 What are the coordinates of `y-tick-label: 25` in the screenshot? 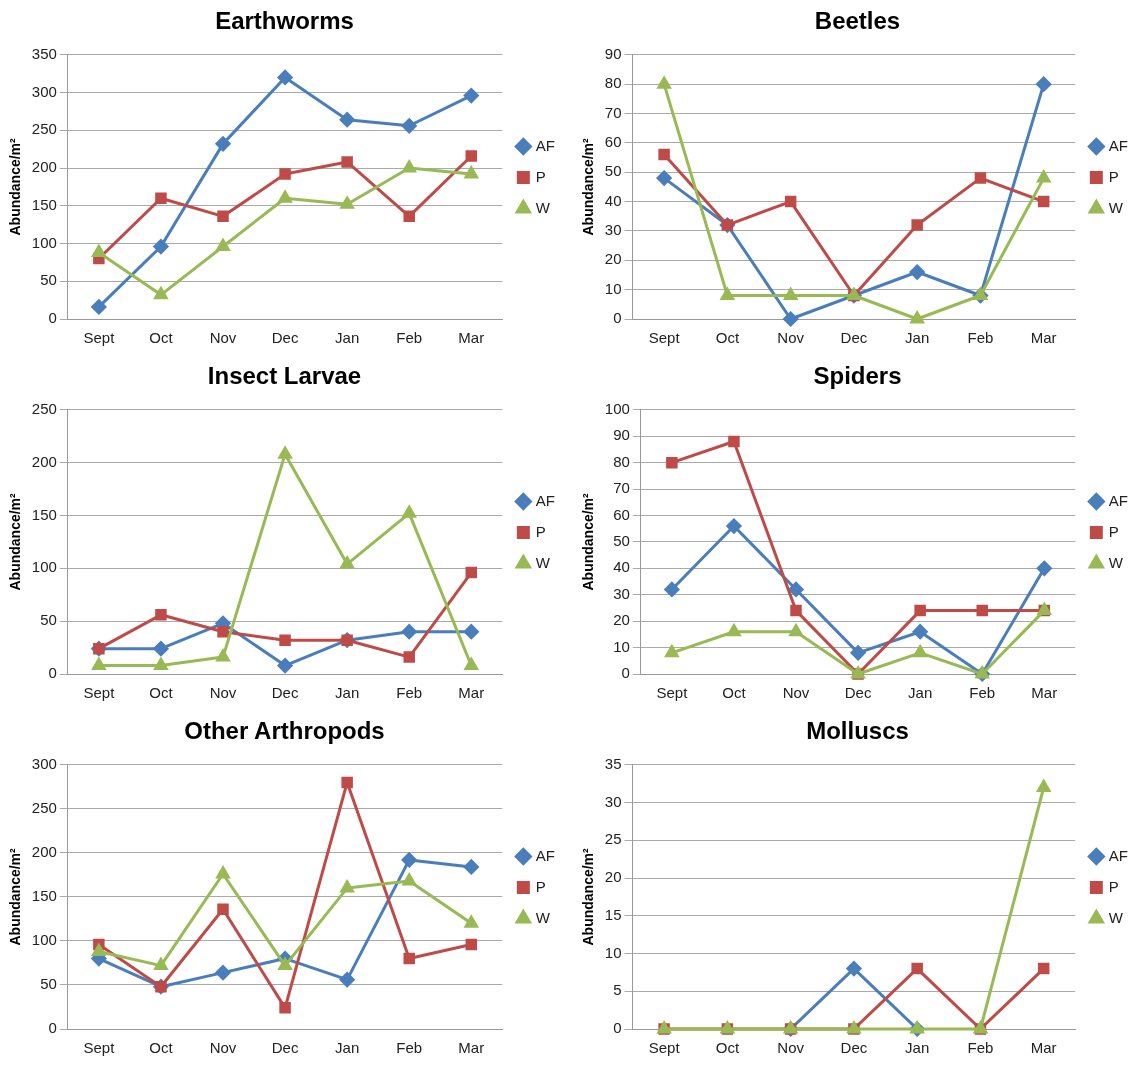 It's located at (613, 839).